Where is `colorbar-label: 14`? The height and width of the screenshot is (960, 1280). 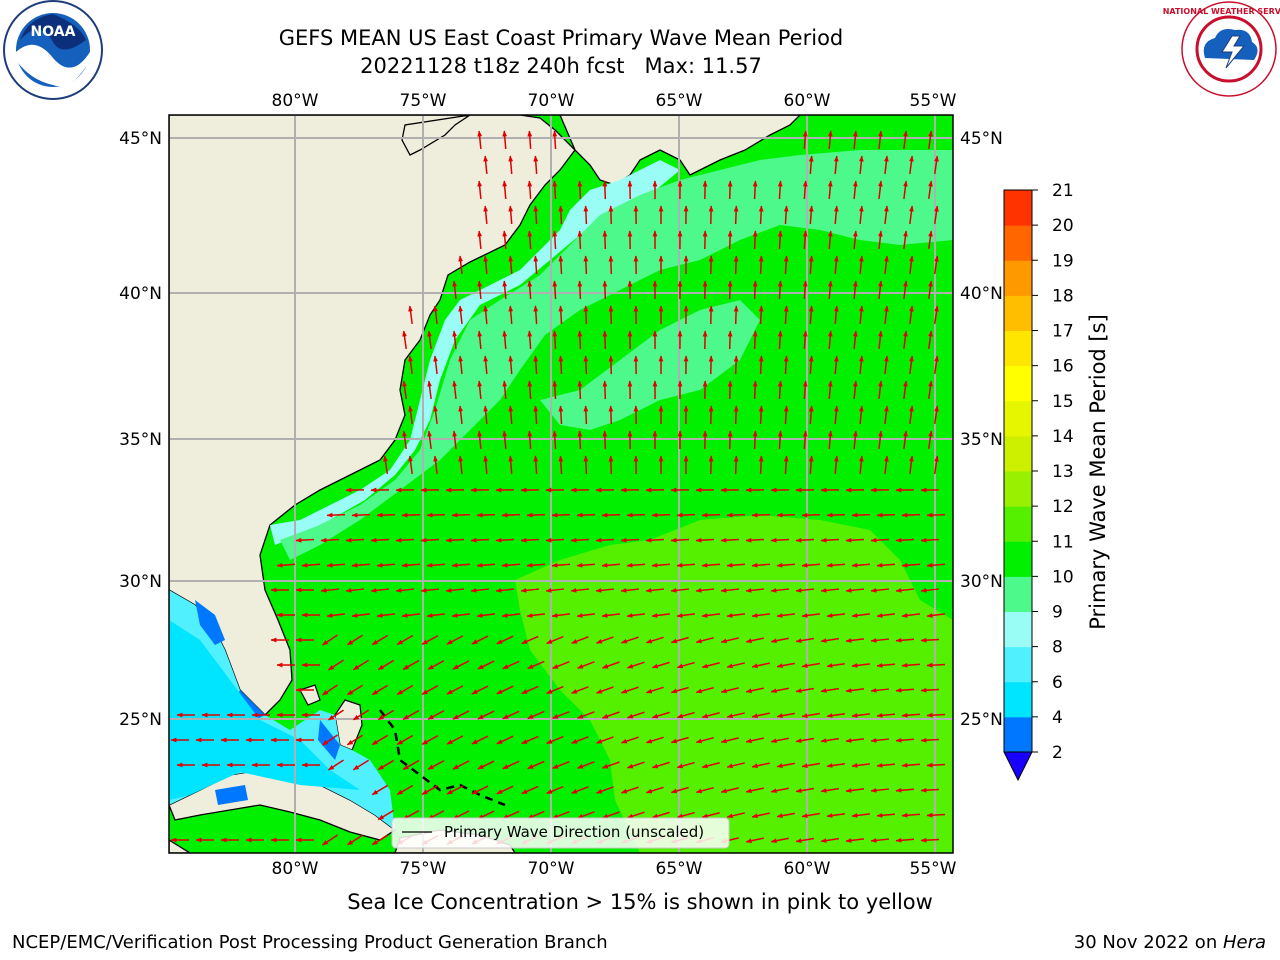
colorbar-label: 14 is located at coordinates (1063, 437).